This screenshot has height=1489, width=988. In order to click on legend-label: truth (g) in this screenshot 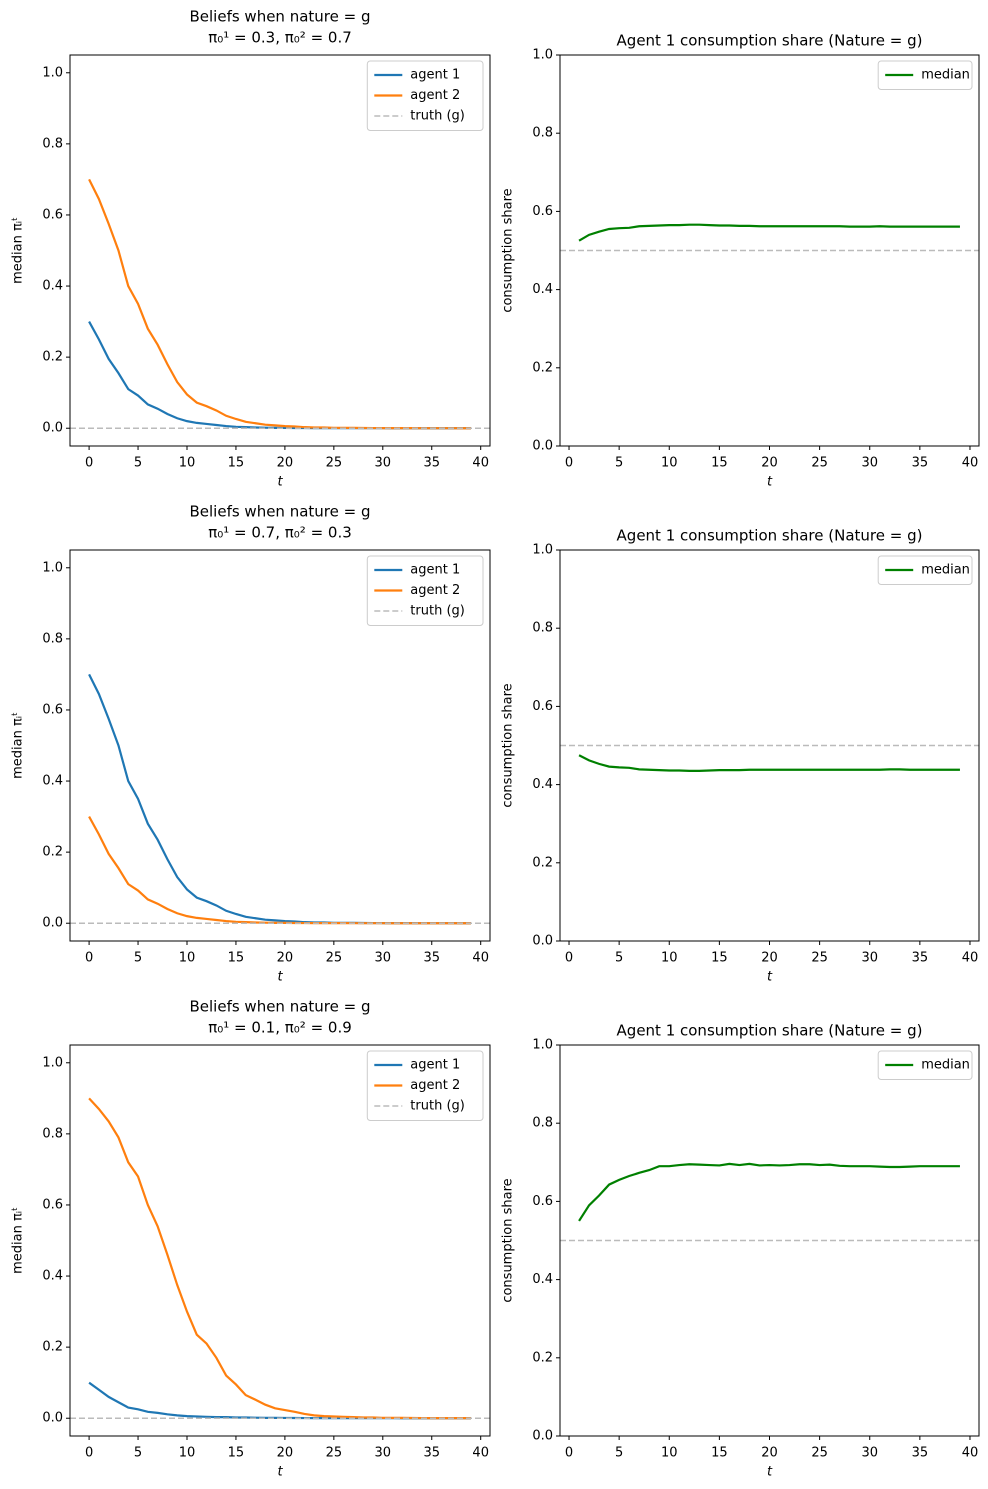, I will do `click(437, 611)`.